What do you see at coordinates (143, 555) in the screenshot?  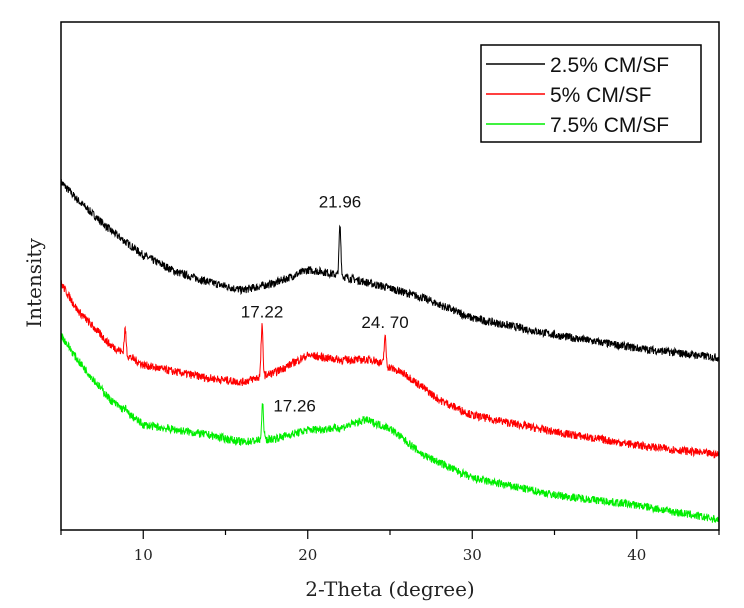 I see `x-tick-label: 10` at bounding box center [143, 555].